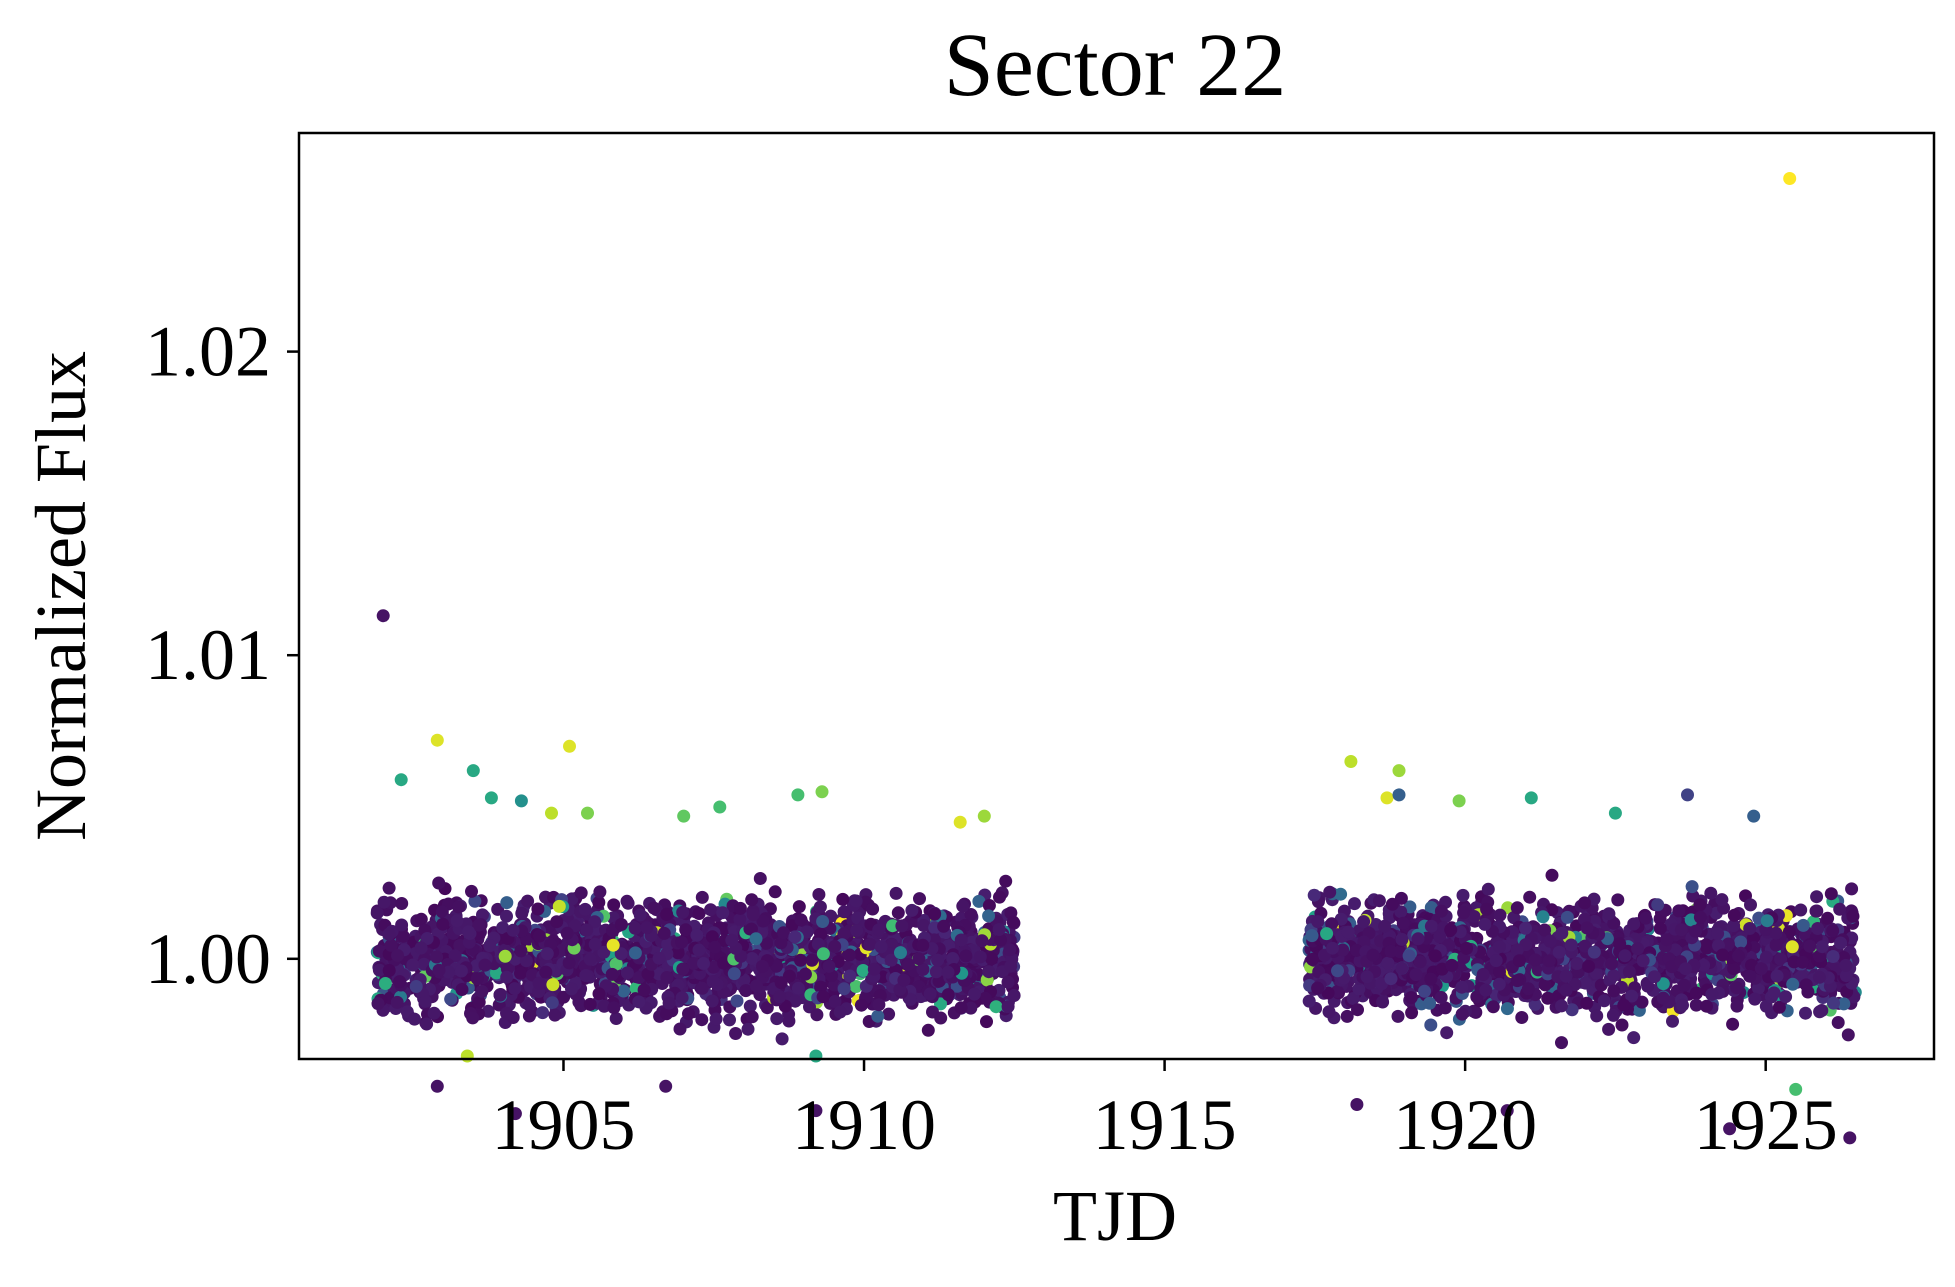  I want to click on chart-title: Sector 22, so click(1115, 65).